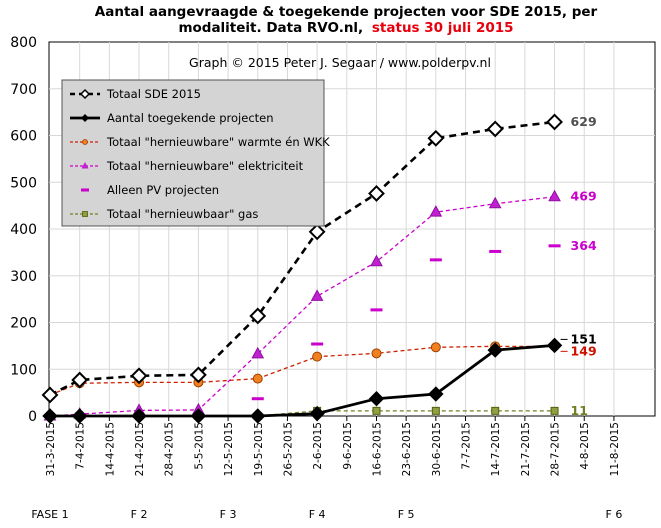 The image size is (661, 528). What do you see at coordinates (23, 90) in the screenshot?
I see `y-tick-label: 700` at bounding box center [23, 90].